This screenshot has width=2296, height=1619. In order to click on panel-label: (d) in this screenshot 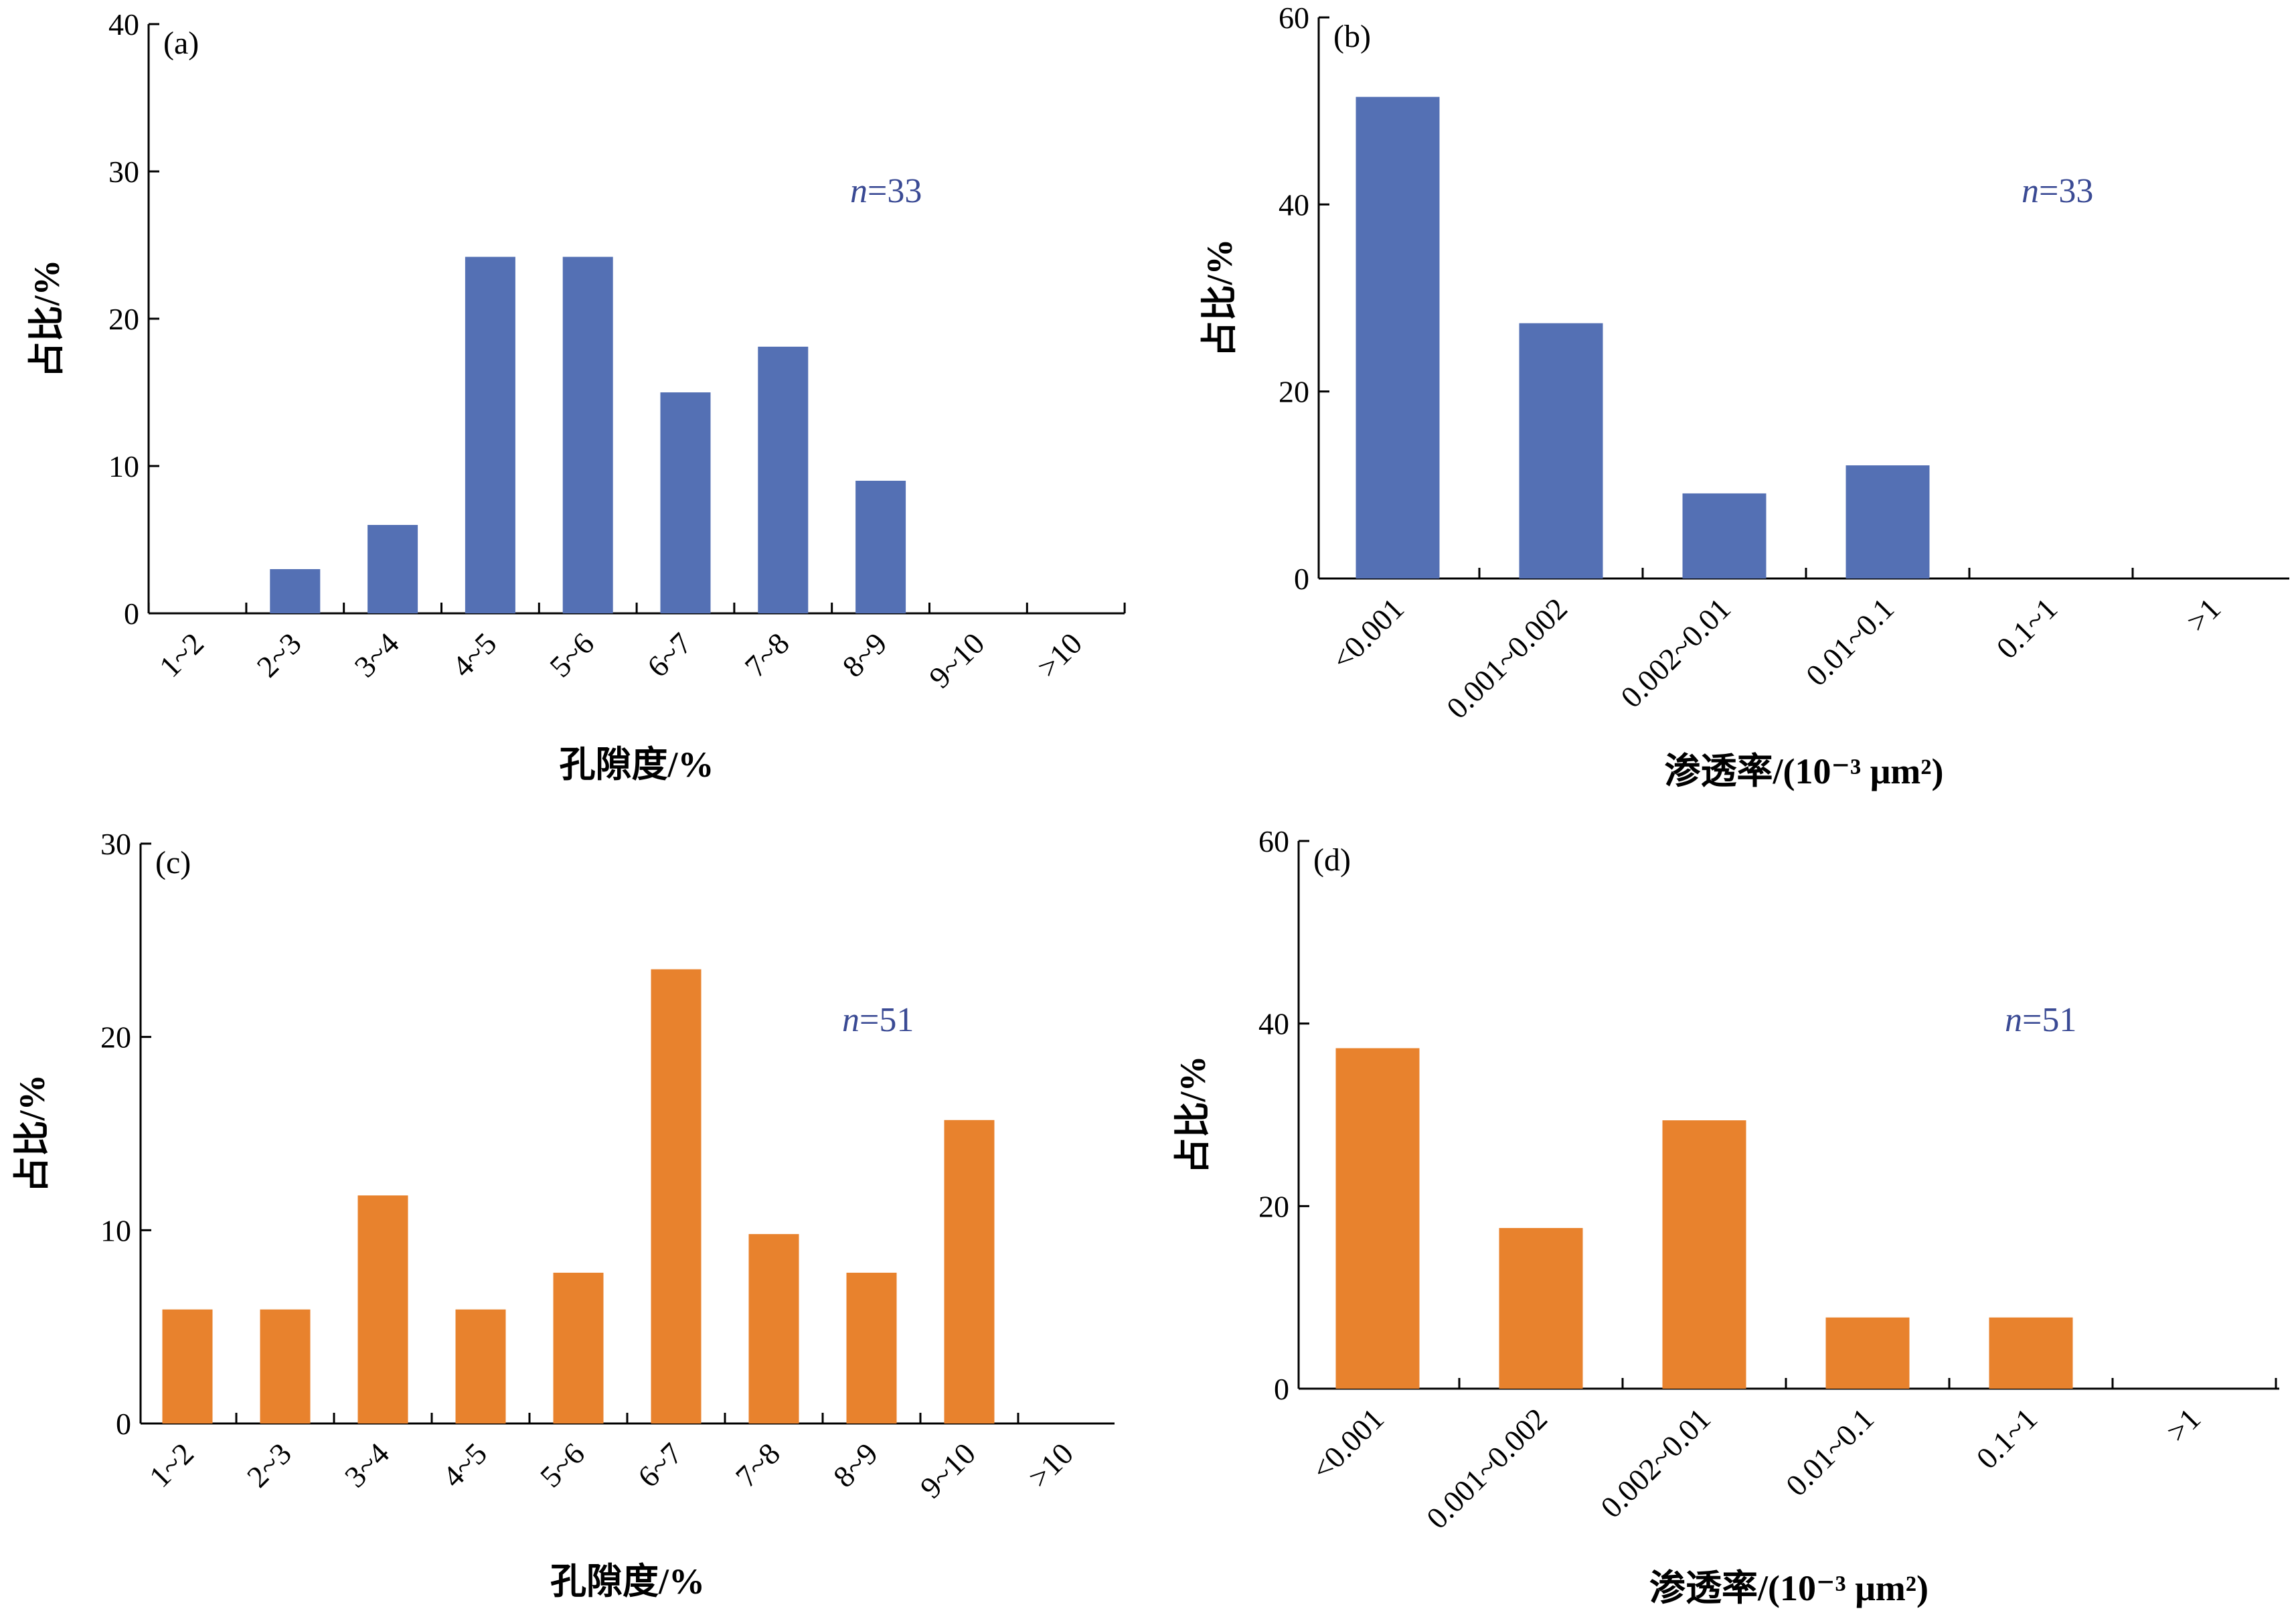, I will do `click(1332, 860)`.